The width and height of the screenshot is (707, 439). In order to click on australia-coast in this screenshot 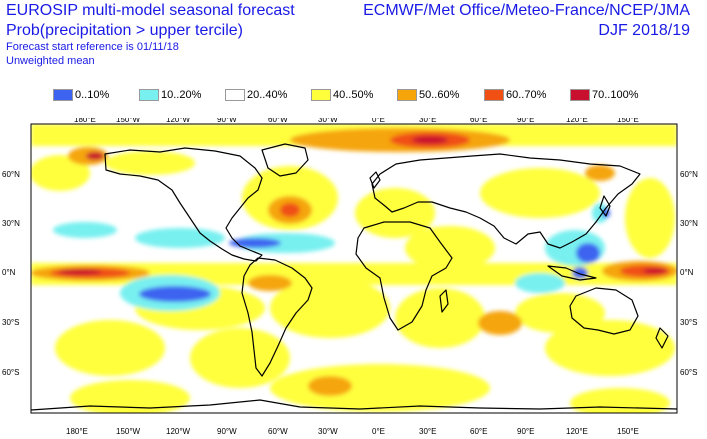, I will do `click(604, 311)`.